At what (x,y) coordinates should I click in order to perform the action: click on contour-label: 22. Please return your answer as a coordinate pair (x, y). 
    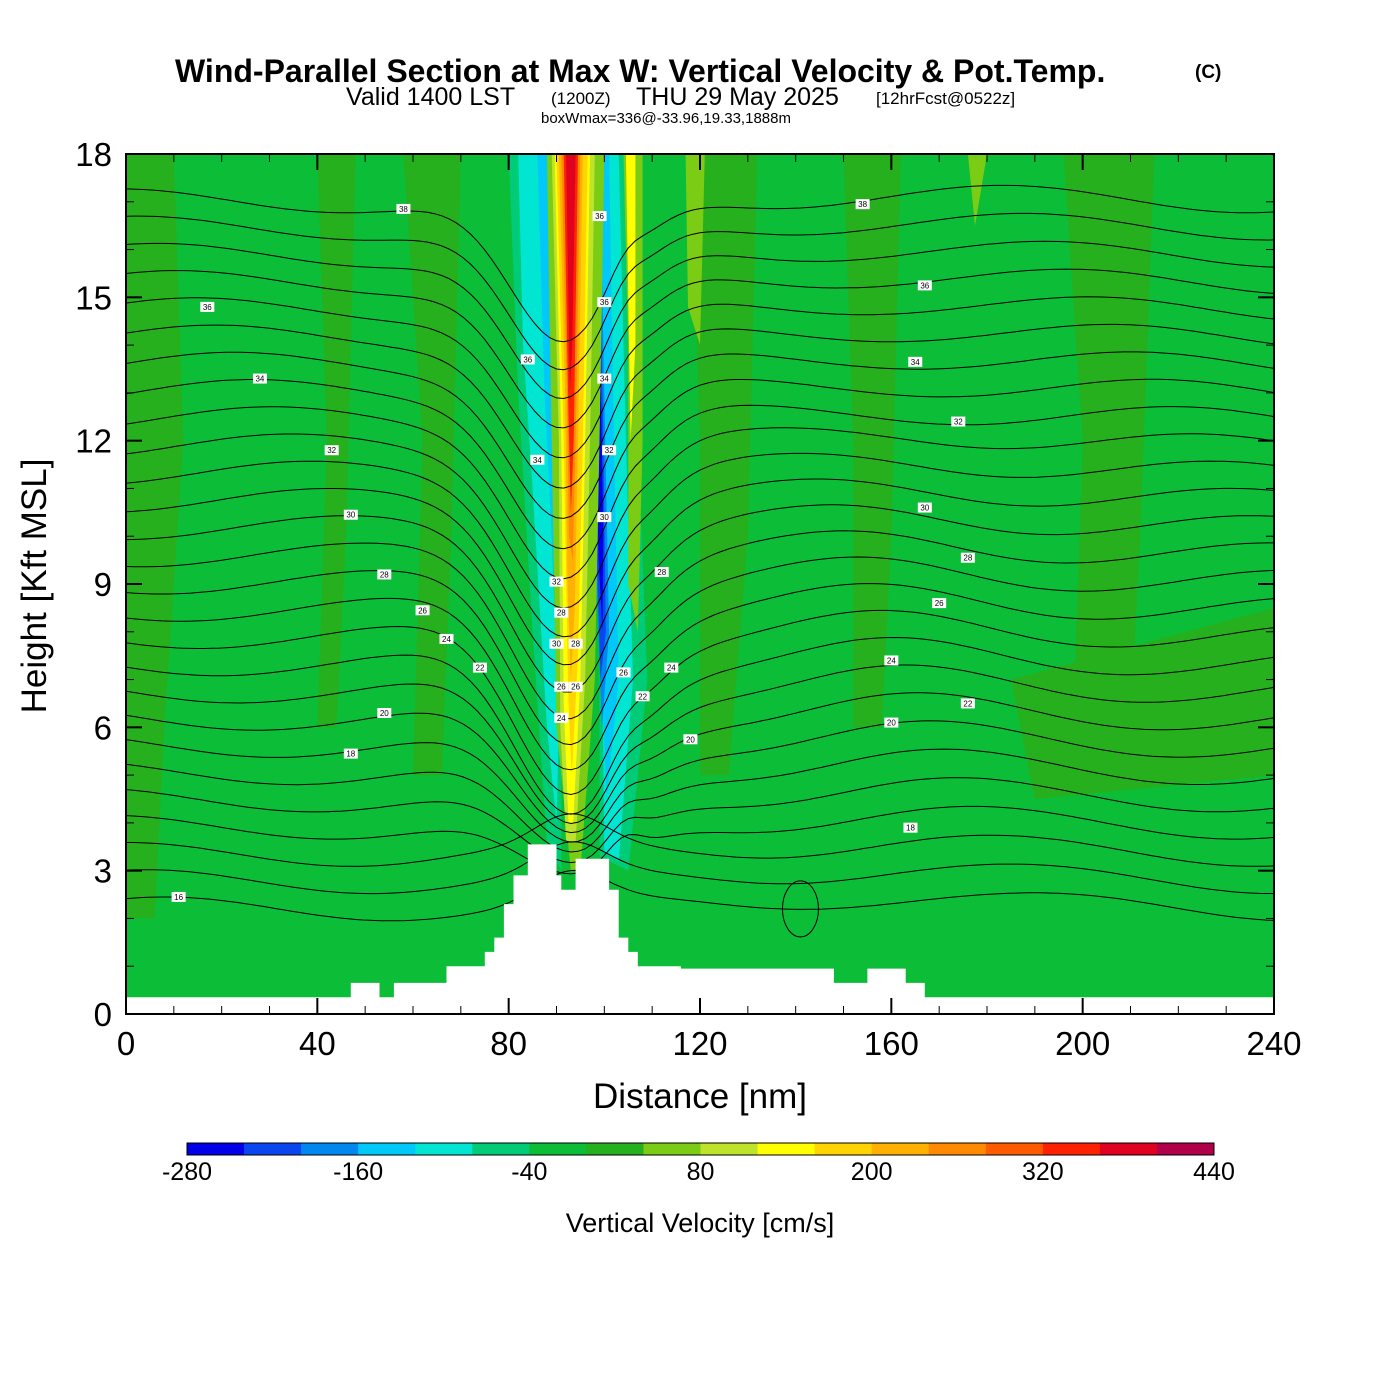
    Looking at the image, I should click on (967, 703).